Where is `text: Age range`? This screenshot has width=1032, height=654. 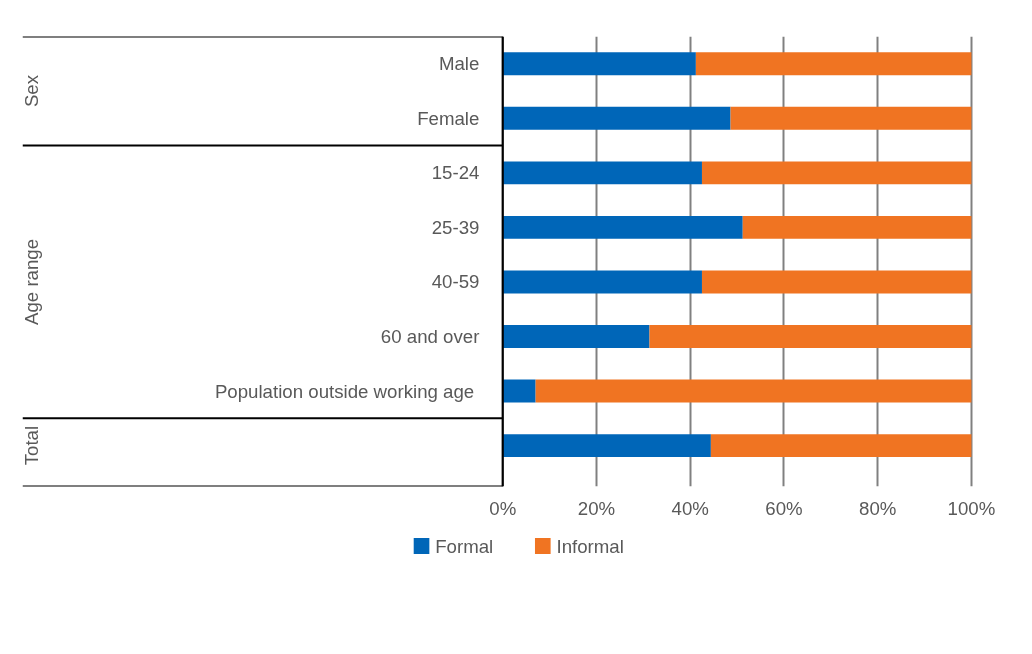 text: Age range is located at coordinates (32, 281).